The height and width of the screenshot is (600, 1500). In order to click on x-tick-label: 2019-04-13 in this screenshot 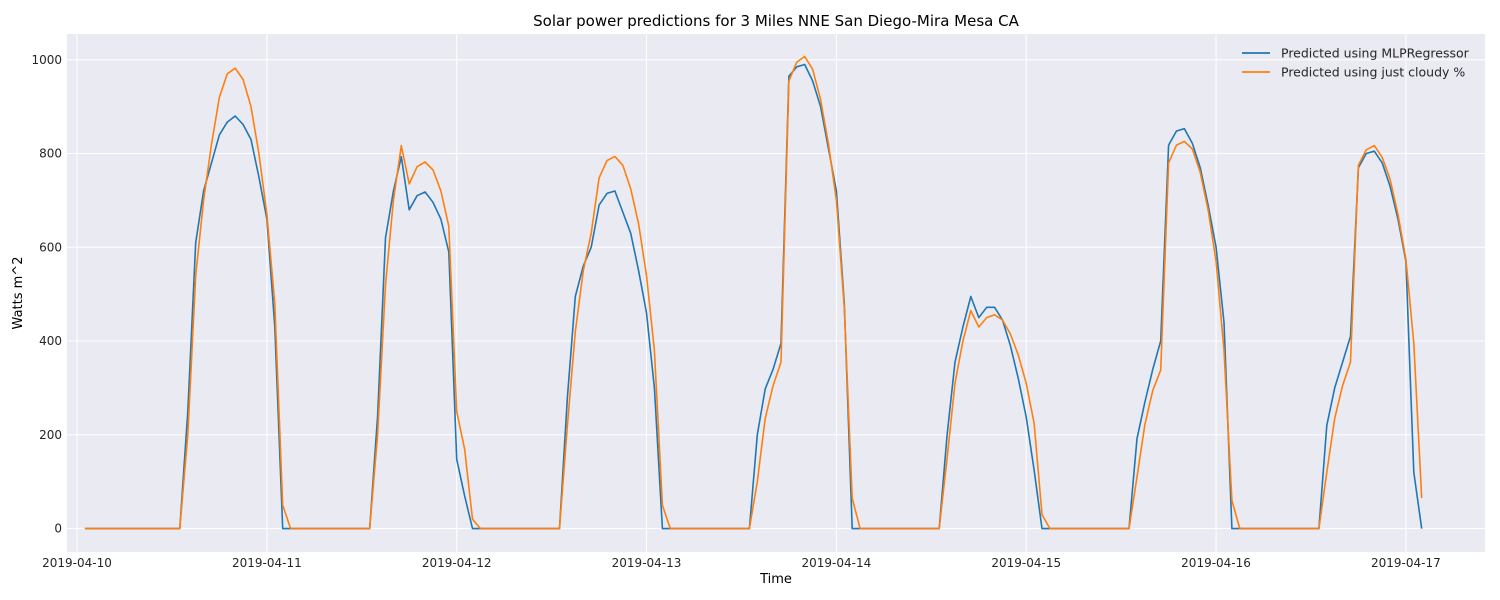, I will do `click(647, 563)`.